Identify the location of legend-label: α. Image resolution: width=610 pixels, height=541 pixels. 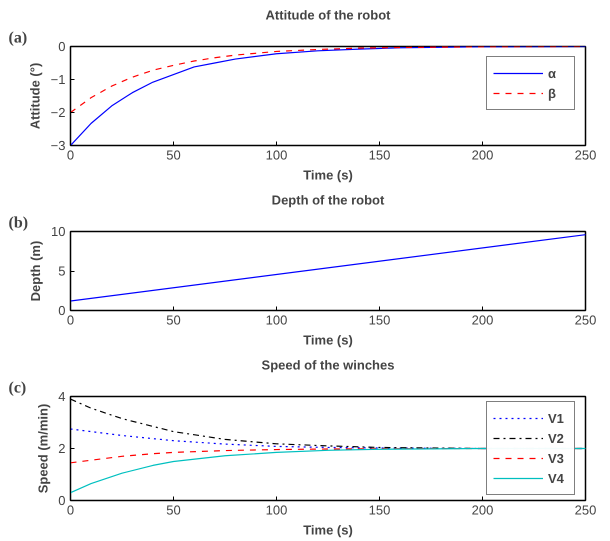
(552, 73).